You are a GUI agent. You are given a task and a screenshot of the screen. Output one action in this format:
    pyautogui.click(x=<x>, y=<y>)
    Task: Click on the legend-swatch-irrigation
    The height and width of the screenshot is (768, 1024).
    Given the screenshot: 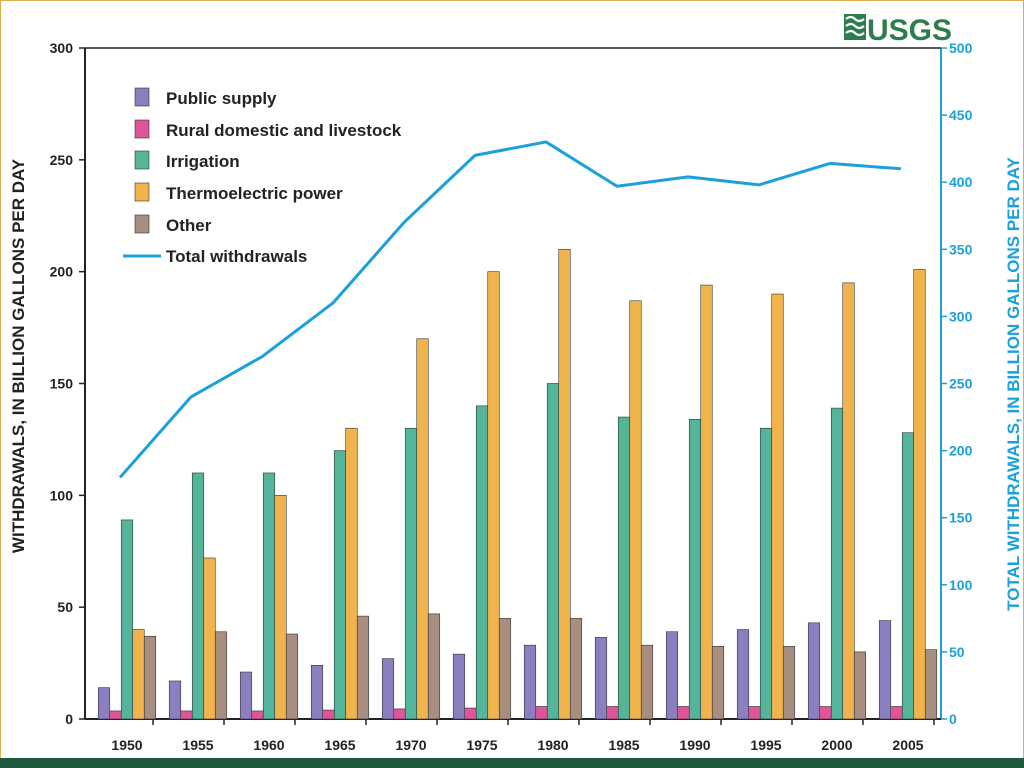 What is the action you would take?
    pyautogui.click(x=142, y=160)
    